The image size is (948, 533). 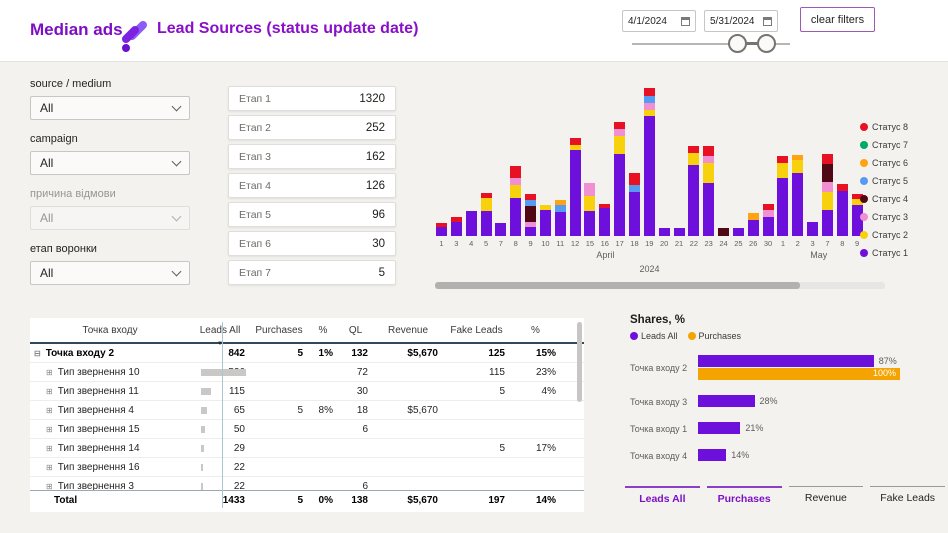 What do you see at coordinates (659, 21) in the screenshot?
I see `date-from-input: 4/1/2024` at bounding box center [659, 21].